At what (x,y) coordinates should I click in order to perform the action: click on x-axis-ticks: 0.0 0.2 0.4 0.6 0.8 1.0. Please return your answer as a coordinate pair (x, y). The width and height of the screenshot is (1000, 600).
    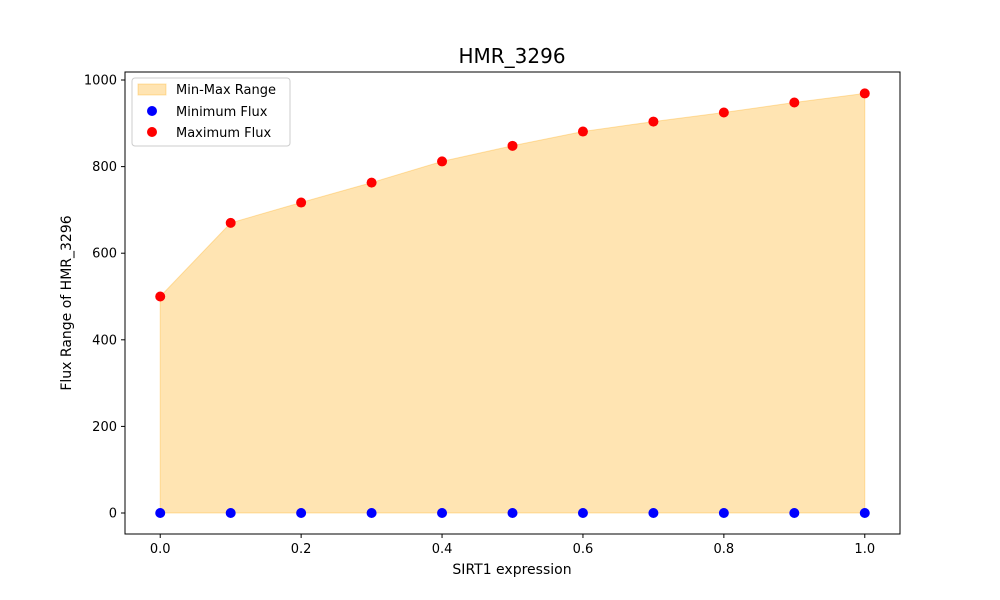
    Looking at the image, I should click on (512, 545).